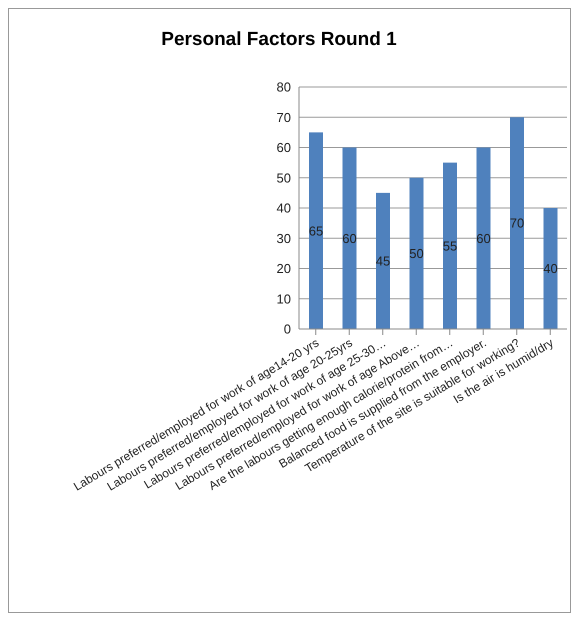  I want to click on data-label: 50, so click(416, 253).